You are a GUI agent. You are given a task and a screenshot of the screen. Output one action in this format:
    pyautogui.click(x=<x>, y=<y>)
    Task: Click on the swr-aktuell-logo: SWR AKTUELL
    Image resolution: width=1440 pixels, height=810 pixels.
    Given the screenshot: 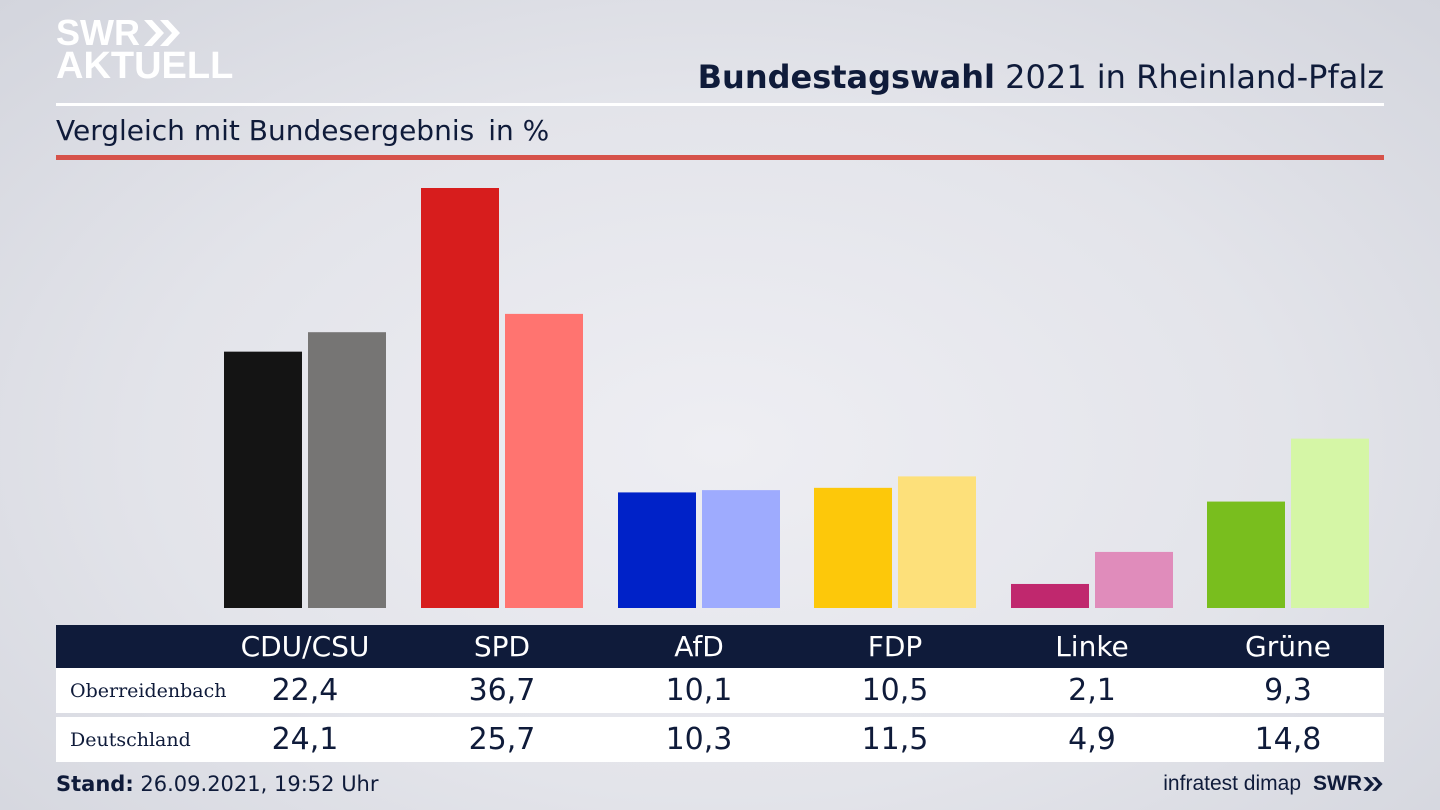 What is the action you would take?
    pyautogui.click(x=145, y=50)
    